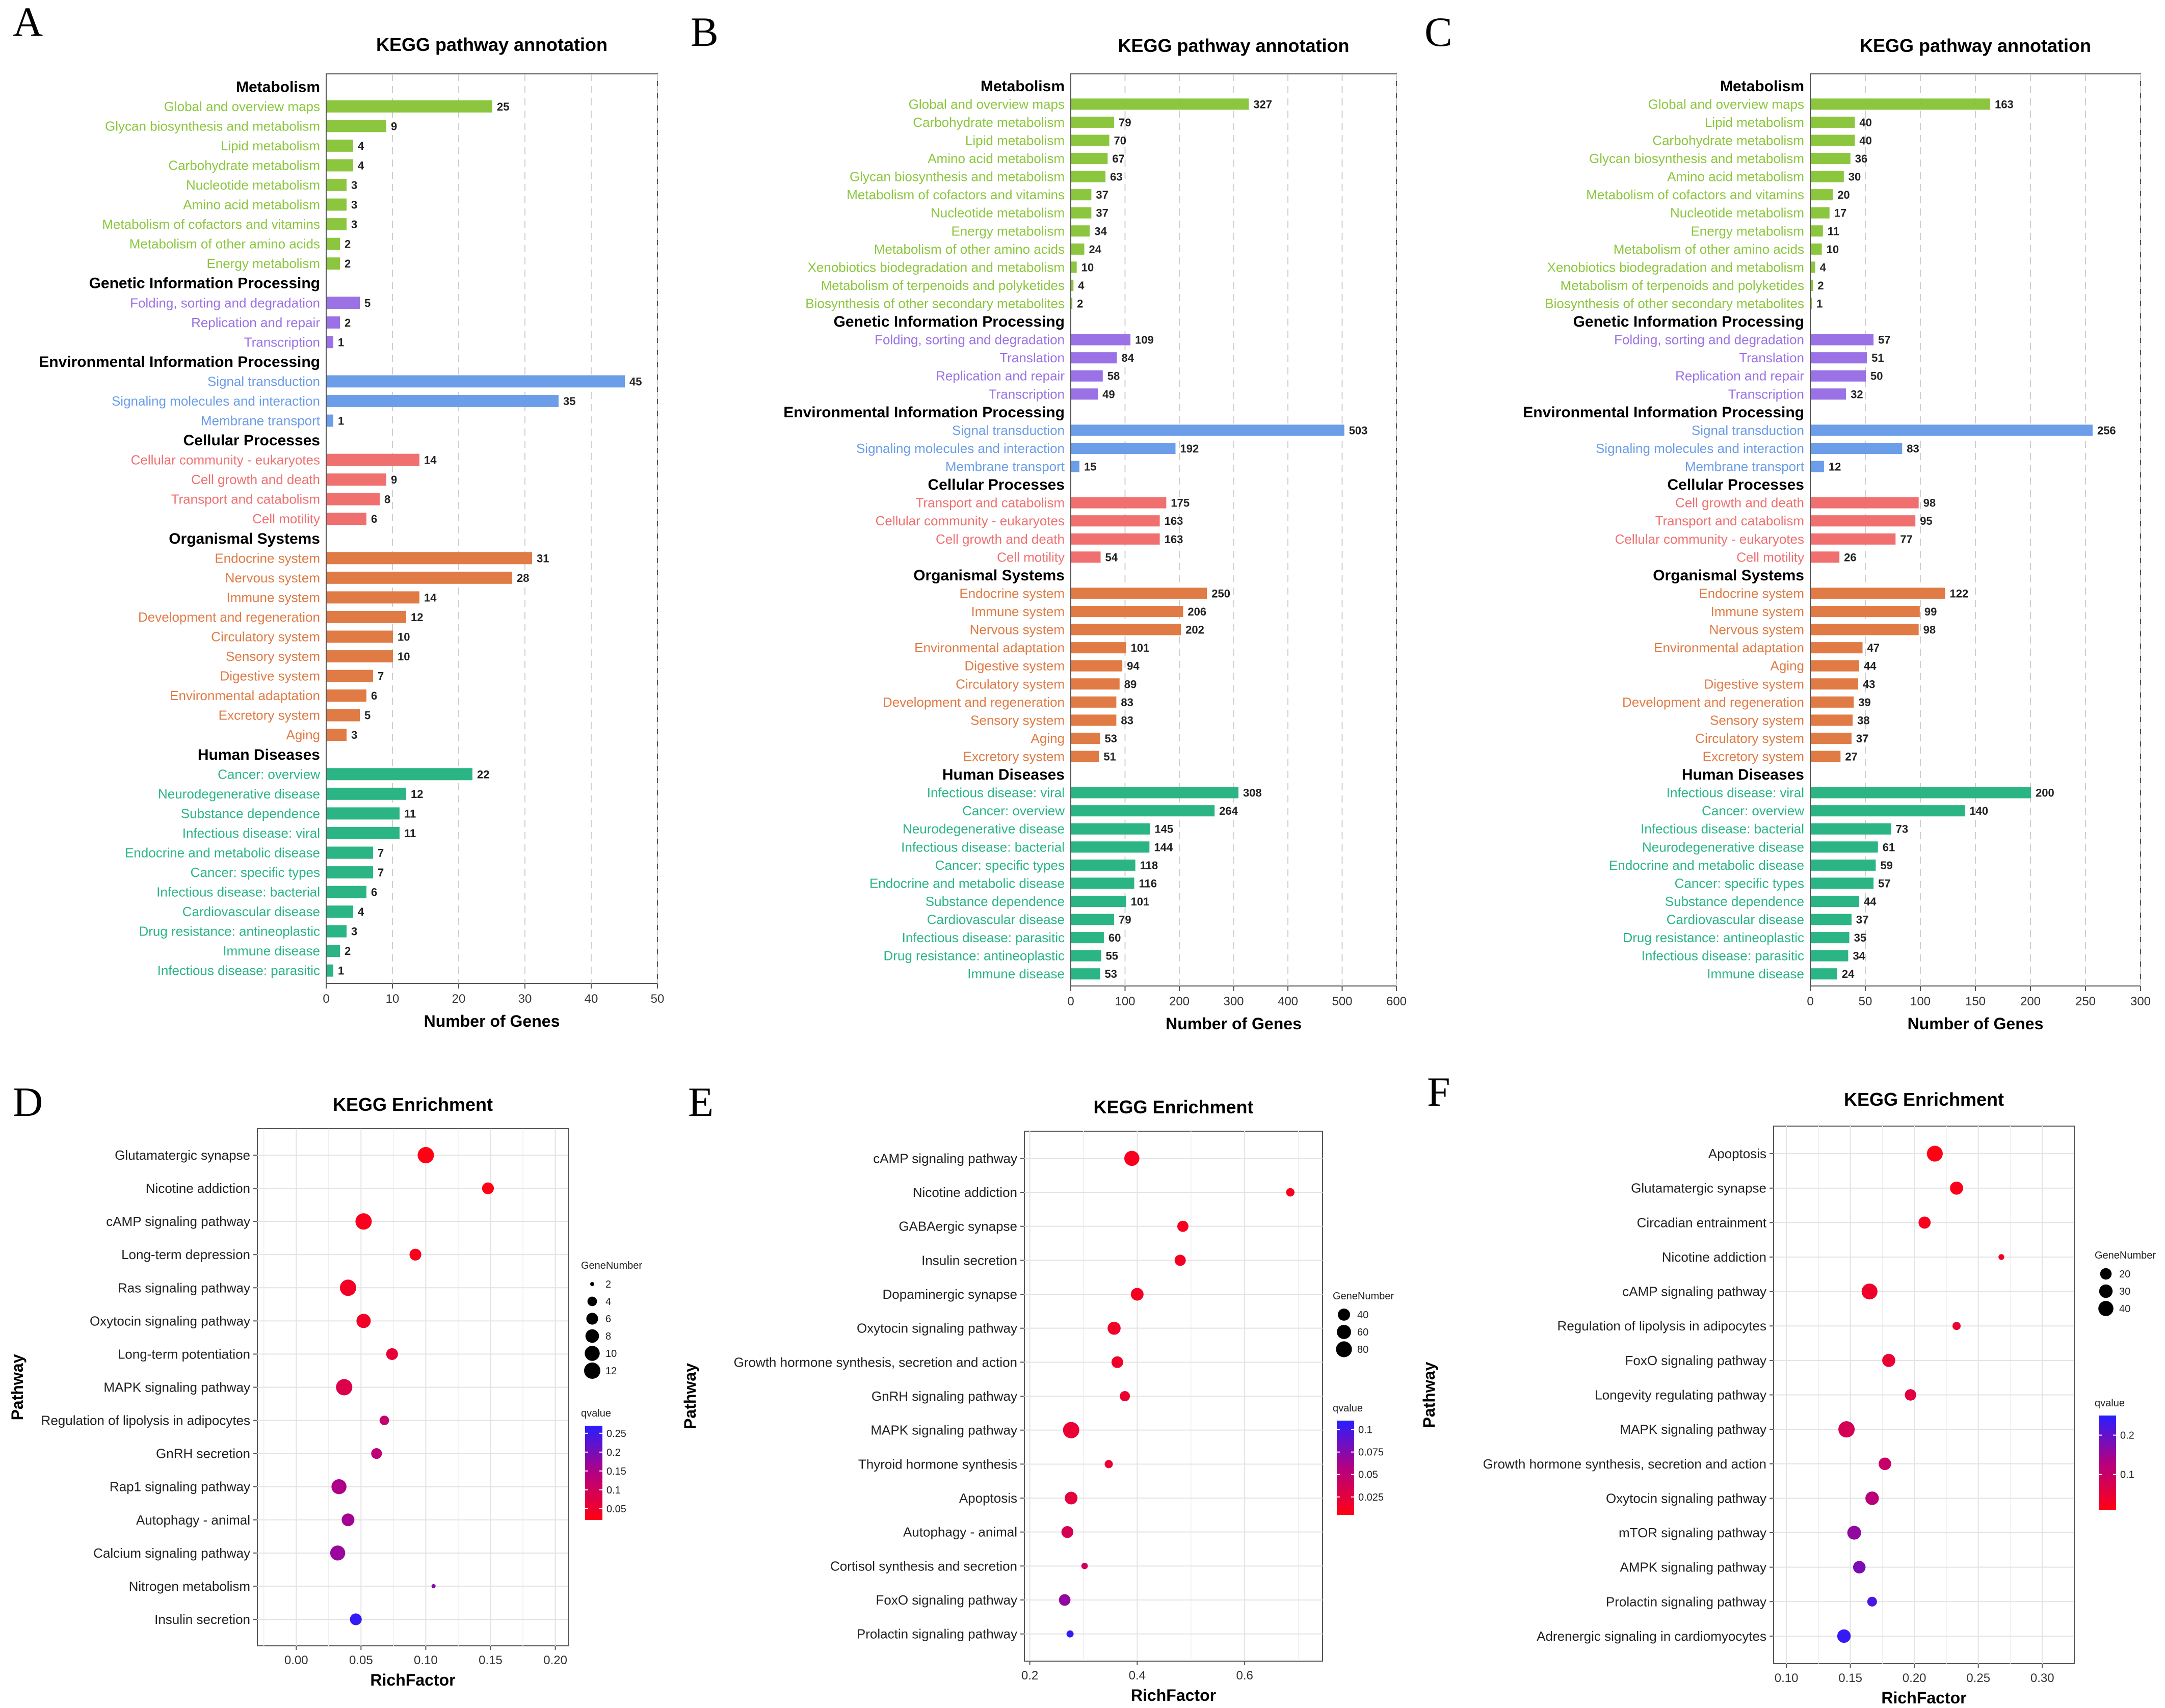  Describe the element at coordinates (1926, 521) in the screenshot. I see `bar-value-label: 95` at that location.